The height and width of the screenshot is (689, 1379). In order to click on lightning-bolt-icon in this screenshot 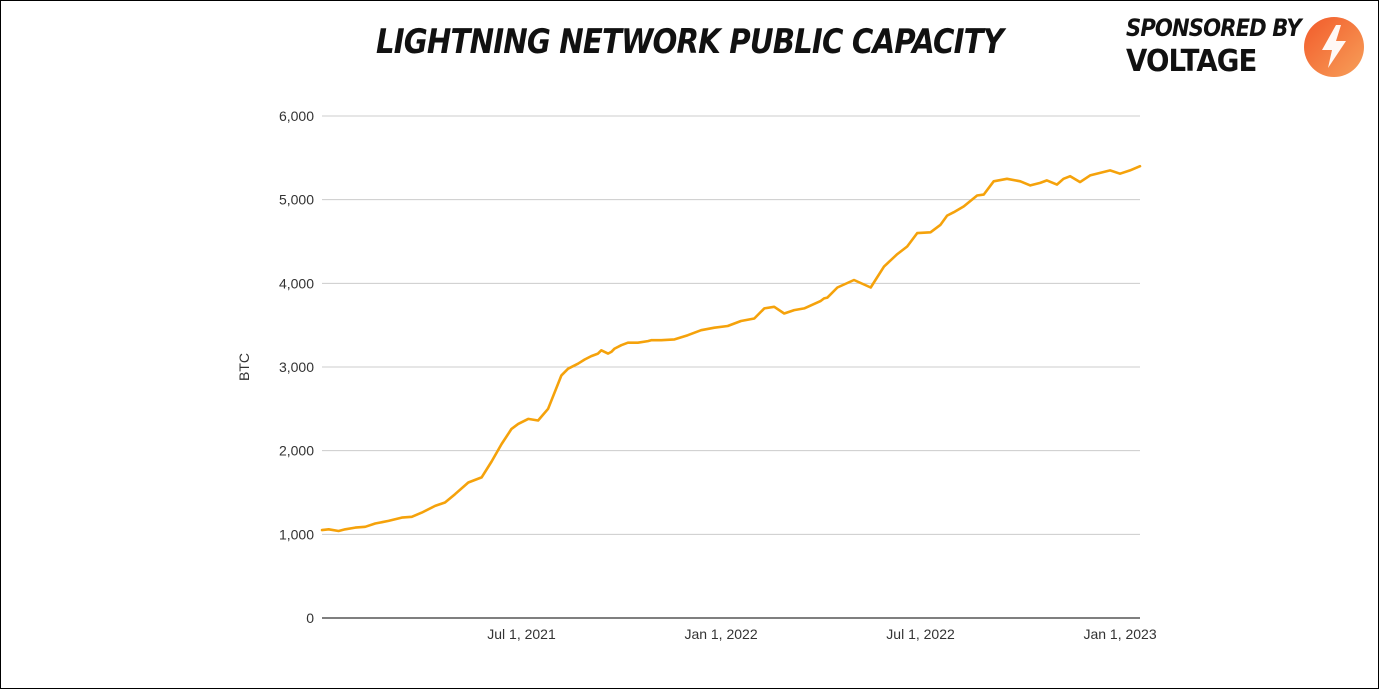, I will do `click(1334, 47)`.